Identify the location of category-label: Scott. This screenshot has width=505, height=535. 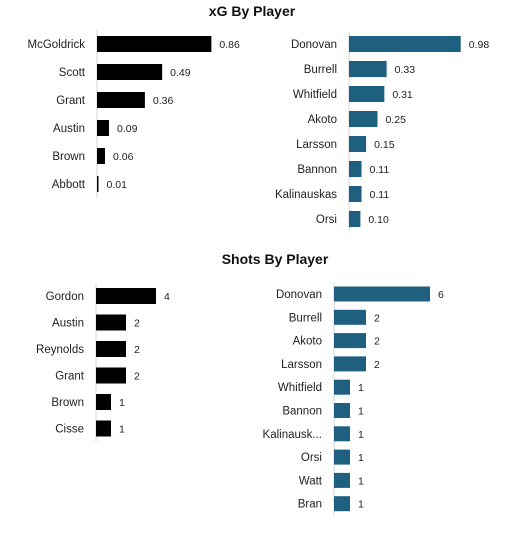
(72, 73).